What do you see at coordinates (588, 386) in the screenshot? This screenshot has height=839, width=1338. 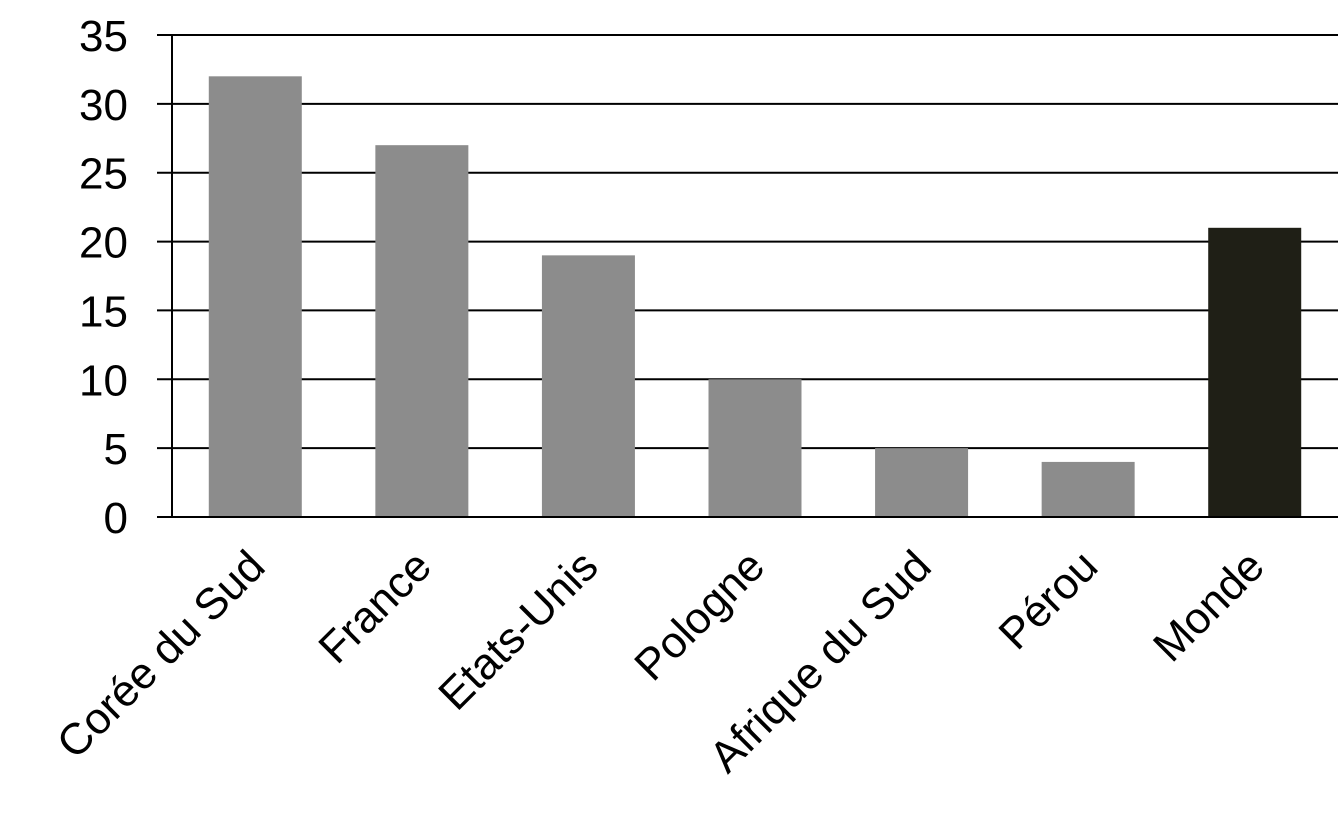 I see `bar-etats-unis` at bounding box center [588, 386].